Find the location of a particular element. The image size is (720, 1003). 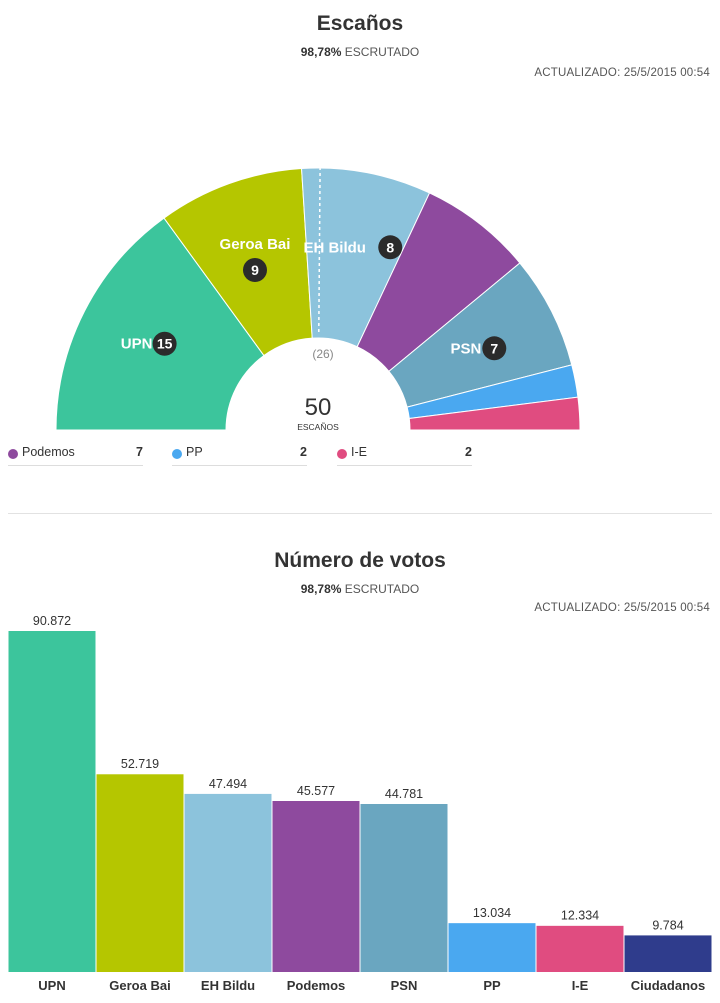

legend-value-podemos: 7 is located at coordinates (139, 452).